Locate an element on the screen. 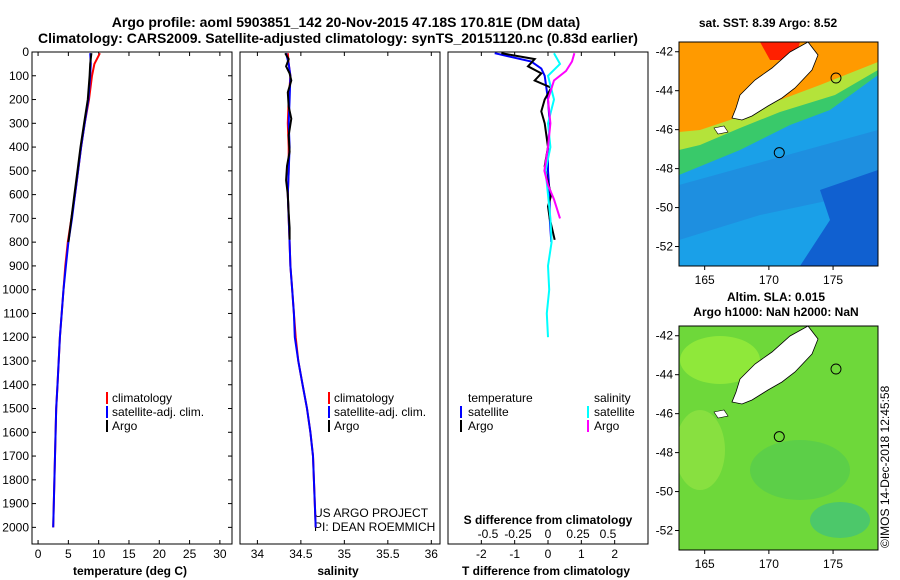  ytick-label: 800 is located at coordinates (19, 242).